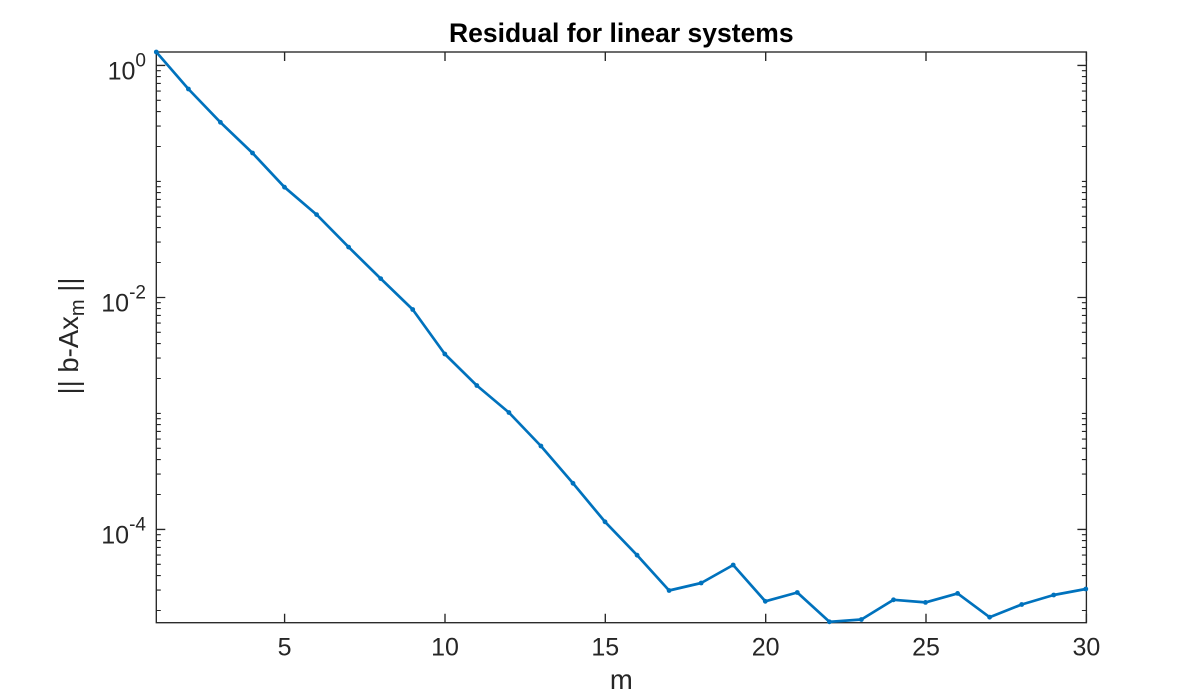 This screenshot has height=700, width=1200. I want to click on svg-text: m, so click(621, 679).